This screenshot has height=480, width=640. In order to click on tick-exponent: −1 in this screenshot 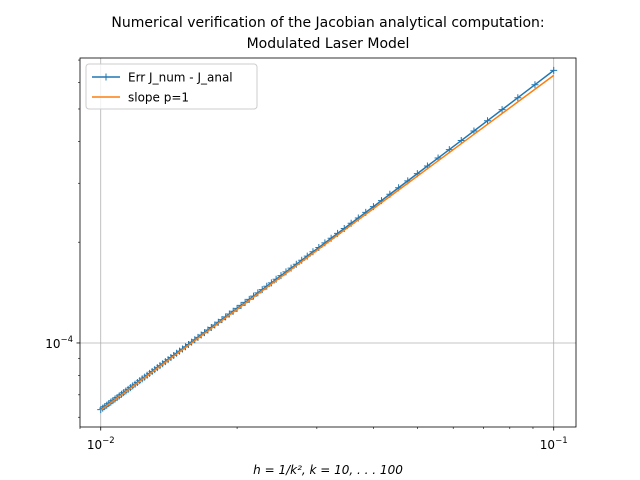, I will do `click(561, 441)`.